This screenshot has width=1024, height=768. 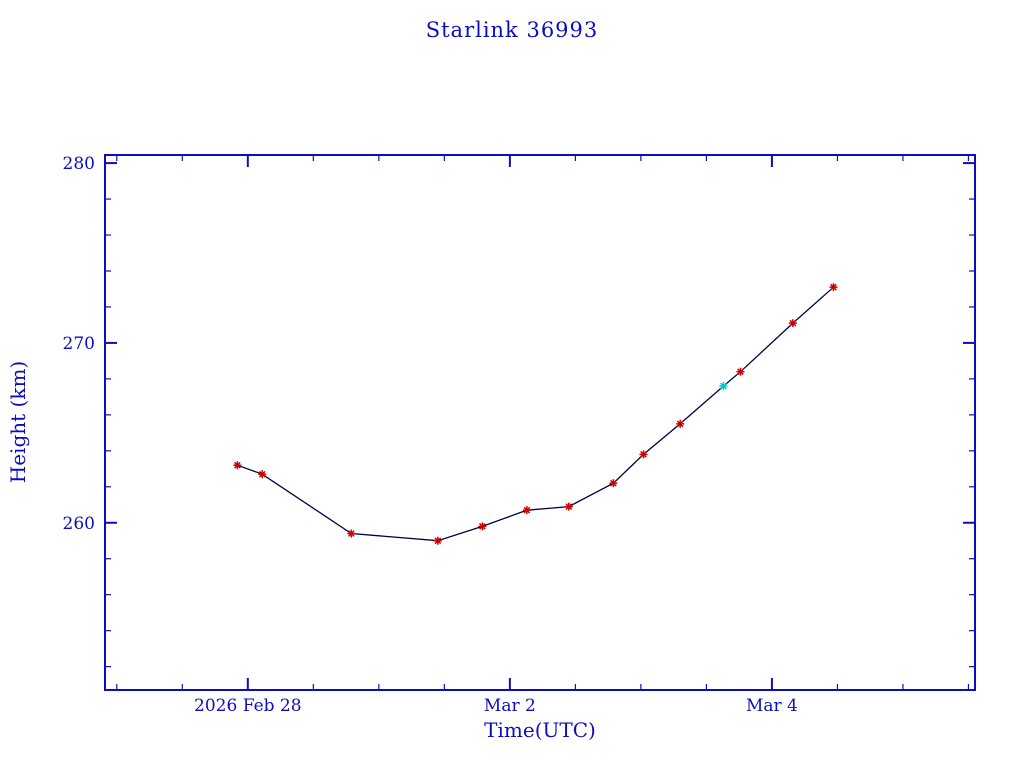 I want to click on svg-text: 260, so click(x=79, y=524).